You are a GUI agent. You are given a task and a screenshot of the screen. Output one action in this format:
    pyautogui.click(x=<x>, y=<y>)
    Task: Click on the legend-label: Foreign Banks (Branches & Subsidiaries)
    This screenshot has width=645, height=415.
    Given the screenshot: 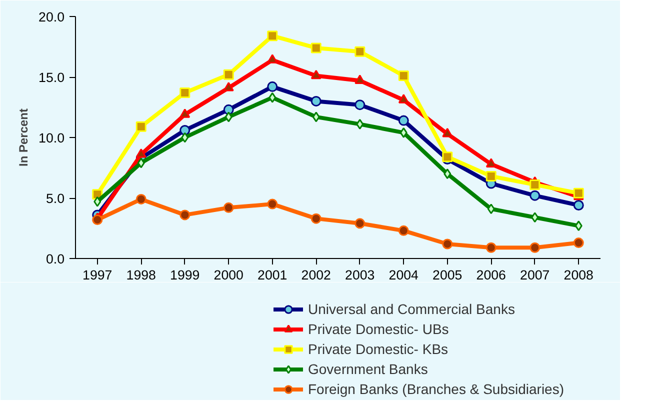 What is the action you would take?
    pyautogui.click(x=436, y=389)
    